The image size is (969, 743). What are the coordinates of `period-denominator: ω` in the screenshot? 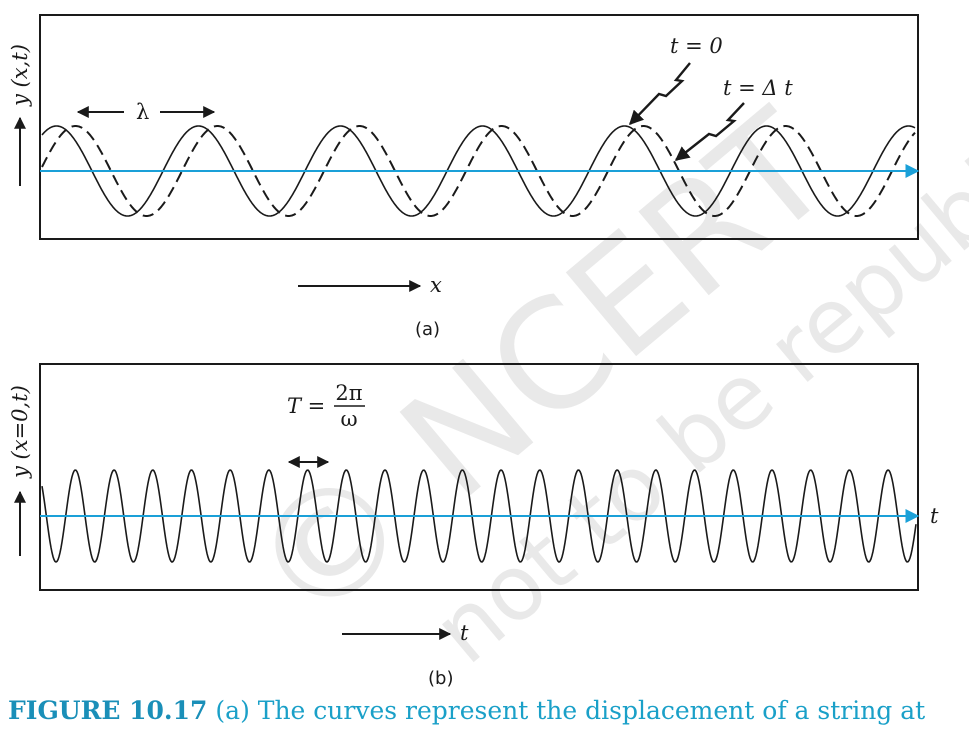 It's located at (348, 419).